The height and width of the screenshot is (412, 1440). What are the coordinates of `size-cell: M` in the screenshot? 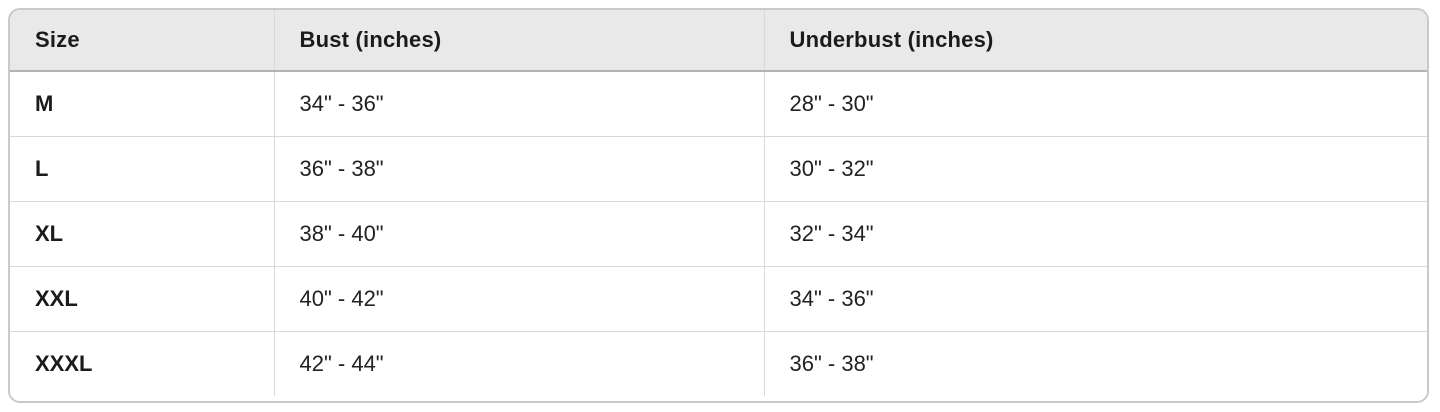 It's located at (142, 103).